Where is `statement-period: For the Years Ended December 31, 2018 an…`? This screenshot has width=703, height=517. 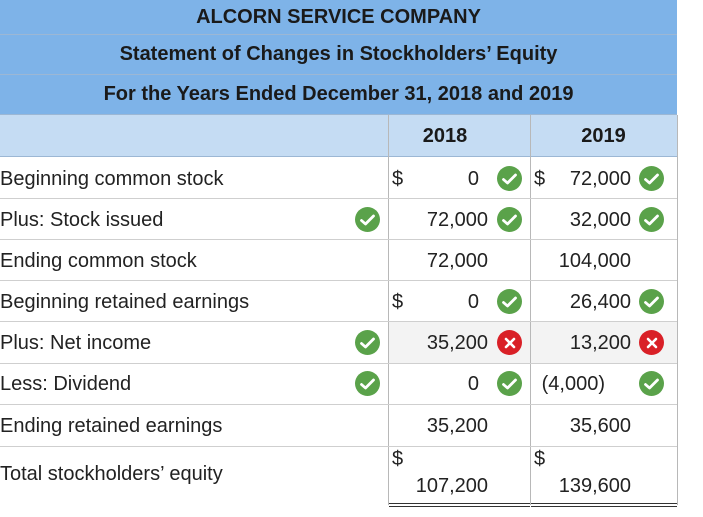 statement-period: For the Years Ended December 31, 2018 an… is located at coordinates (338, 95).